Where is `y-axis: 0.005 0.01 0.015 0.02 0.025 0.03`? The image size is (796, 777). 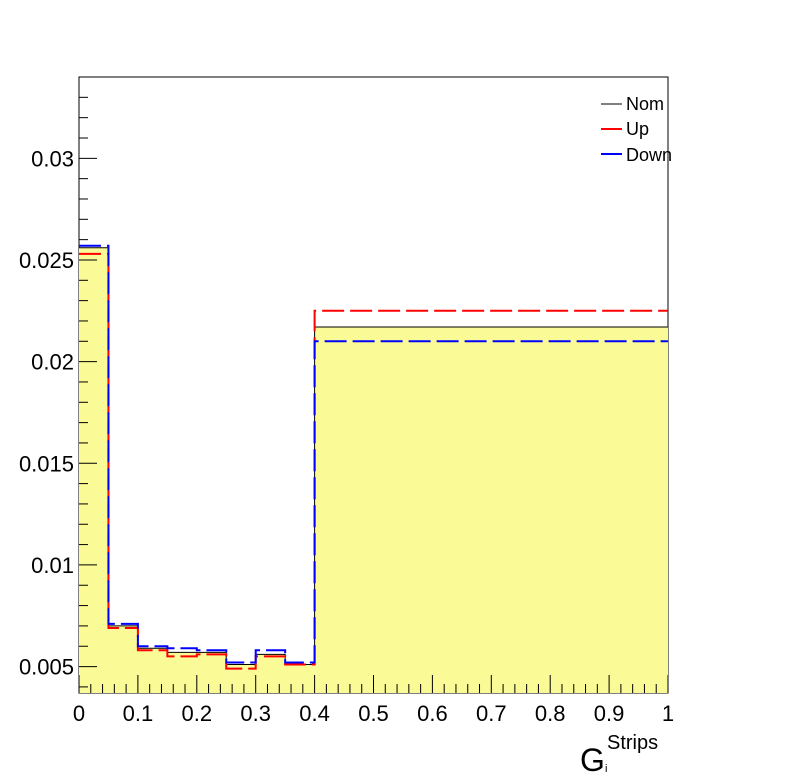
y-axis: 0.005 0.01 0.015 0.02 0.025 0.03 is located at coordinates (58, 382).